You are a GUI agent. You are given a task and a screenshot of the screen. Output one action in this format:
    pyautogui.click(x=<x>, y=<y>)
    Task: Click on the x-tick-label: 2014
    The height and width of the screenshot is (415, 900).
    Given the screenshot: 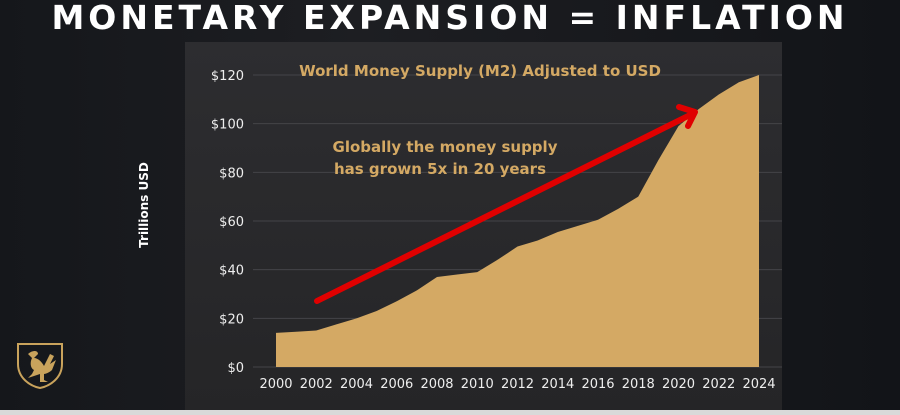 What is the action you would take?
    pyautogui.click(x=557, y=384)
    